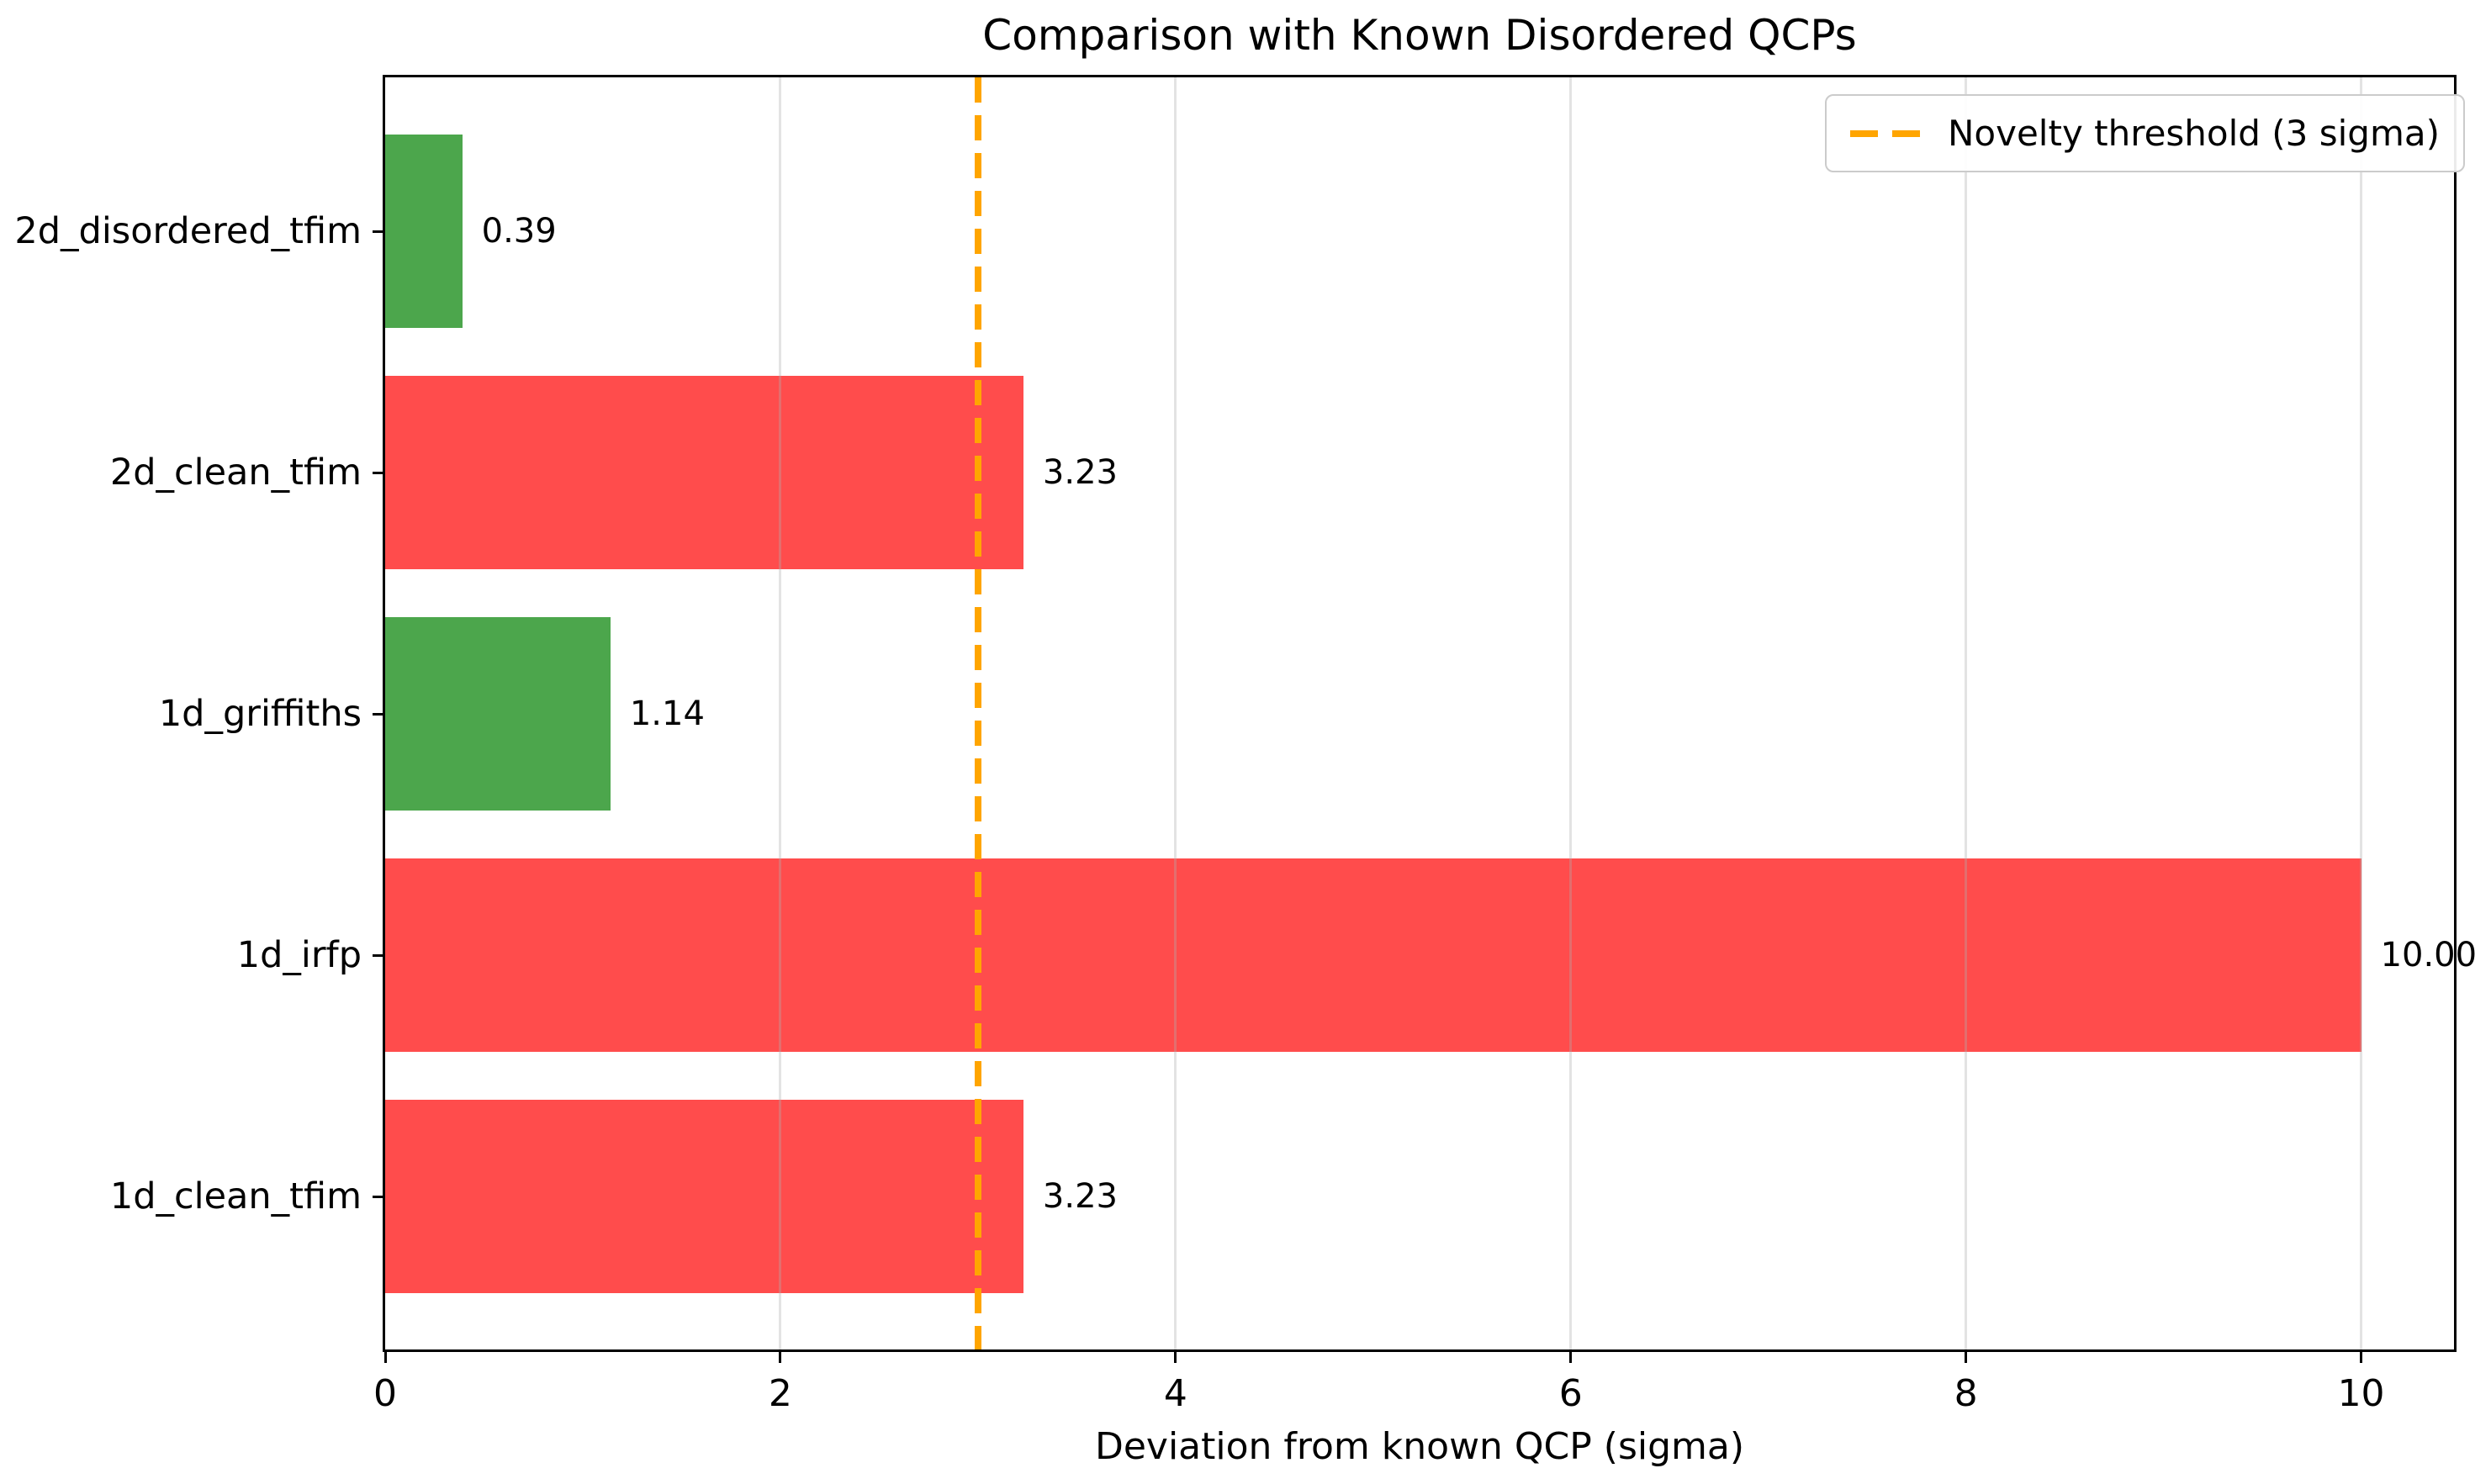 The image size is (2491, 1484). What do you see at coordinates (2429, 955) in the screenshot?
I see `bar-value-label: 10.00` at bounding box center [2429, 955].